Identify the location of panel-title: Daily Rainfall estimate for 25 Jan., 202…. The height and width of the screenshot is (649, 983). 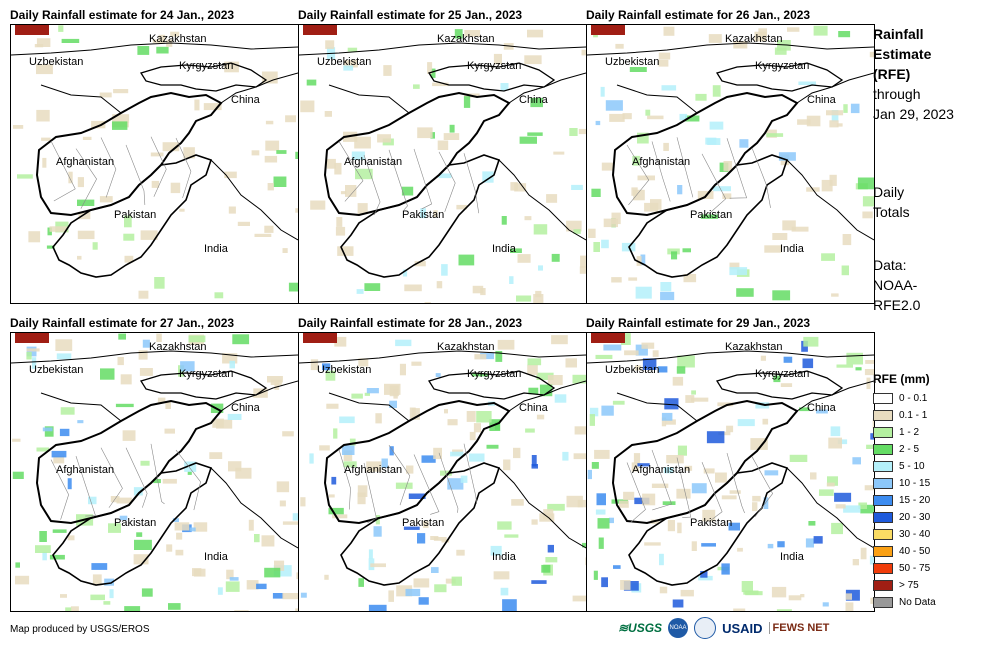
(410, 15).